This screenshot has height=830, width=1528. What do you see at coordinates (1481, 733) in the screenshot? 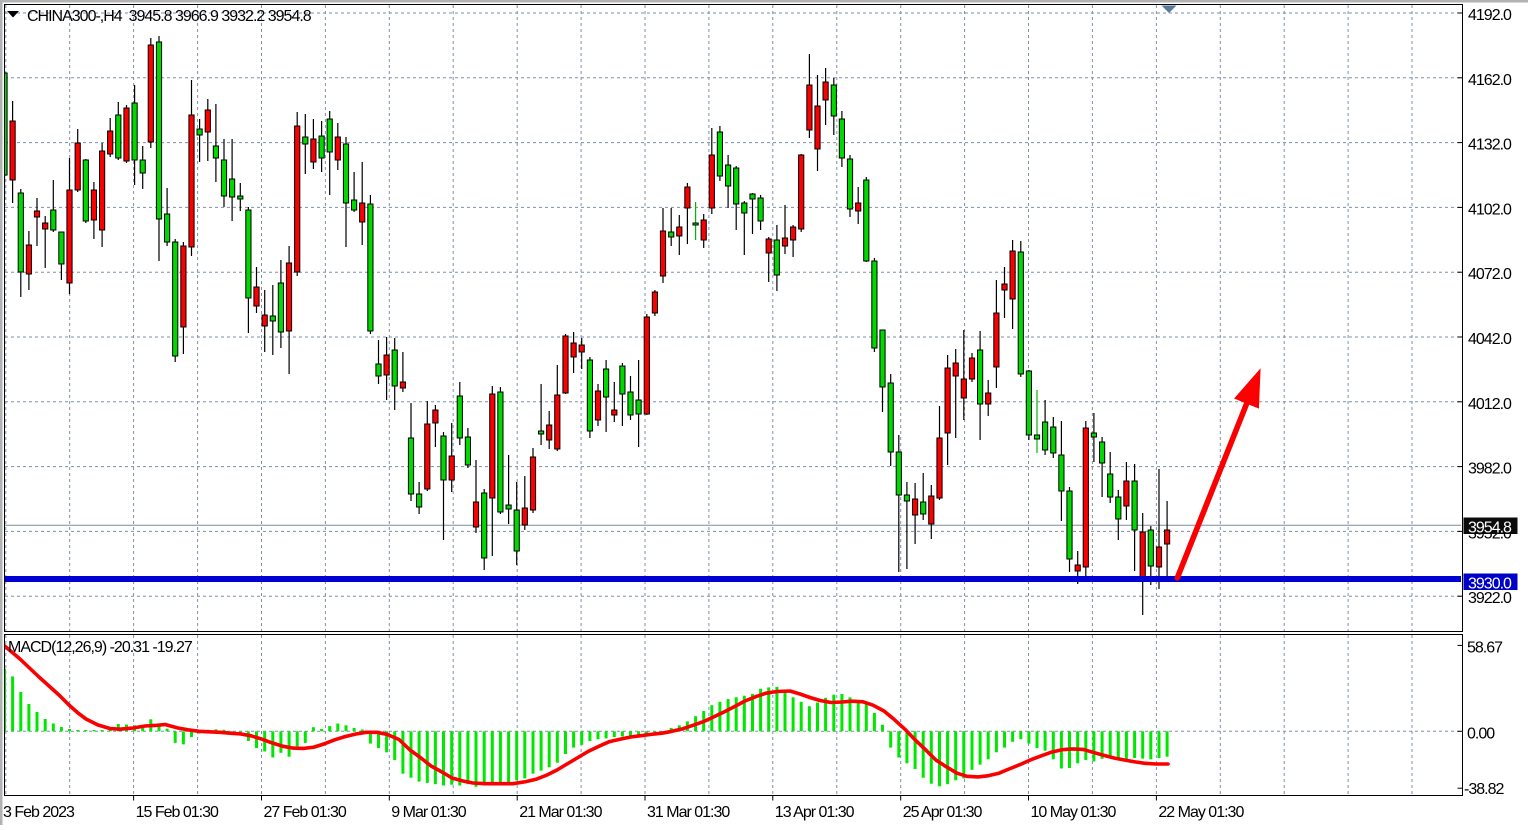
I see `svg-text: 0.00` at bounding box center [1481, 733].